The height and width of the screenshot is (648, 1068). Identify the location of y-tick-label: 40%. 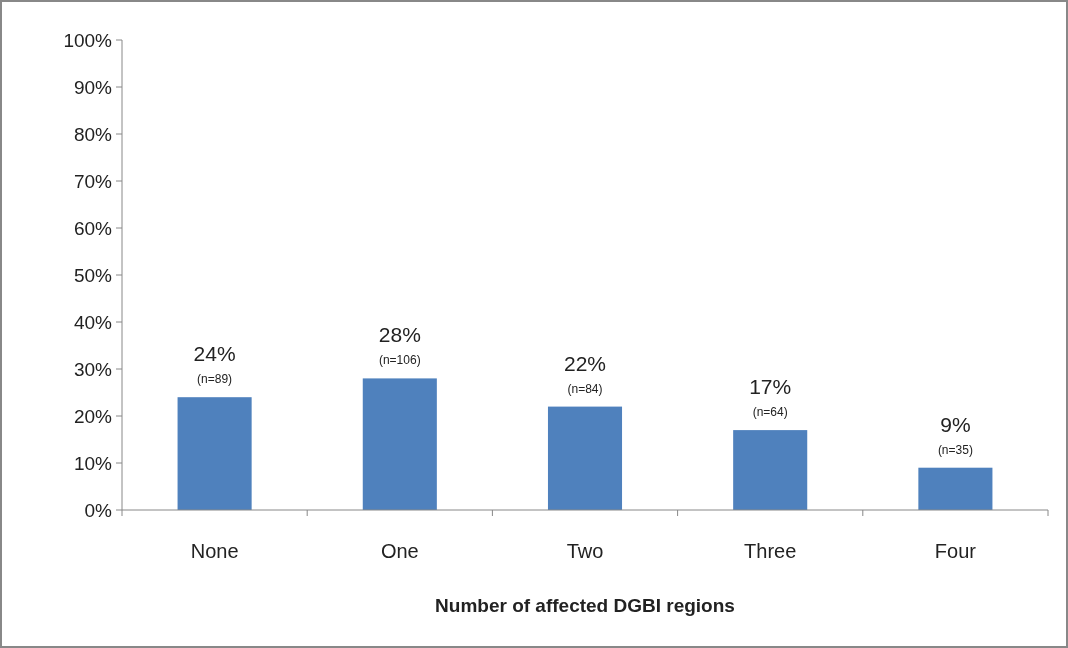
(93, 322).